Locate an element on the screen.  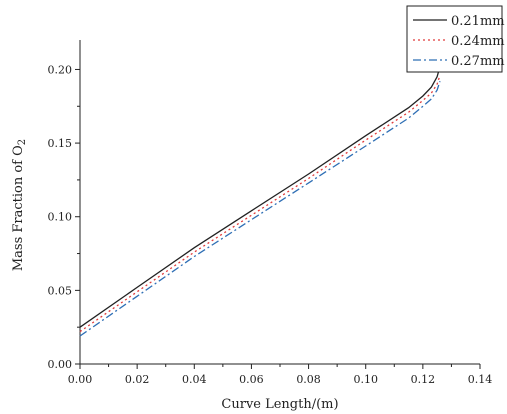
y-tick-label: 0.00 is located at coordinates (60, 364).